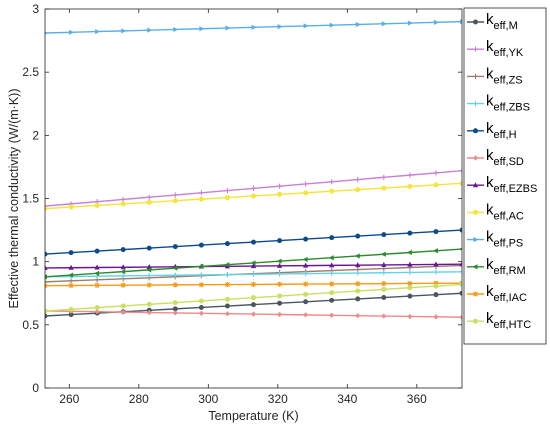  What do you see at coordinates (505, 211) in the screenshot?
I see `legend-label: keff,AC` at bounding box center [505, 211].